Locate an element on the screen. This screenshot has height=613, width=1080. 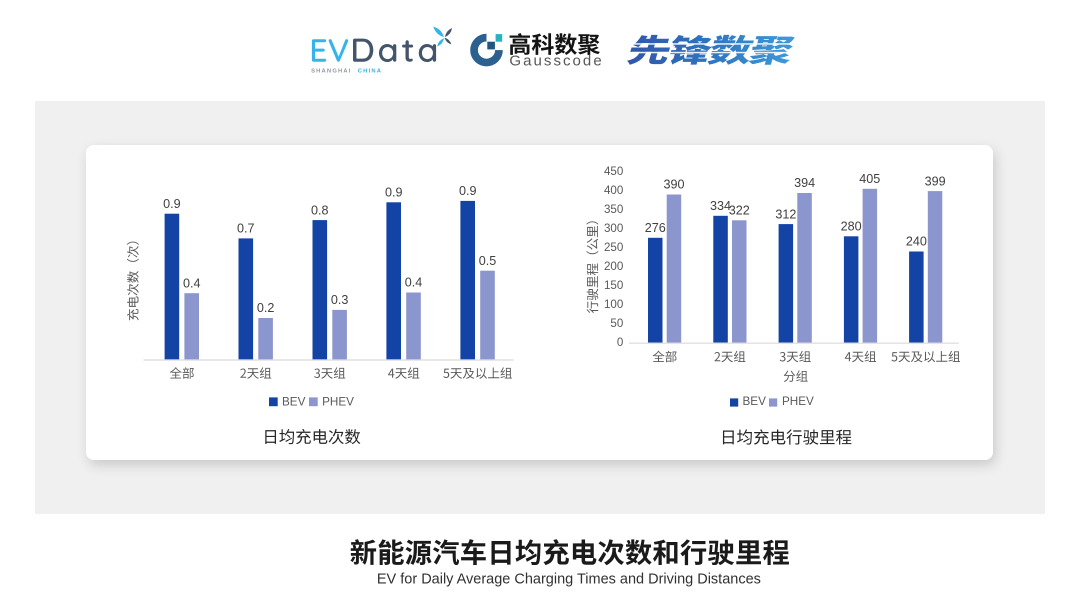
svg-text: 400 is located at coordinates (613, 190).